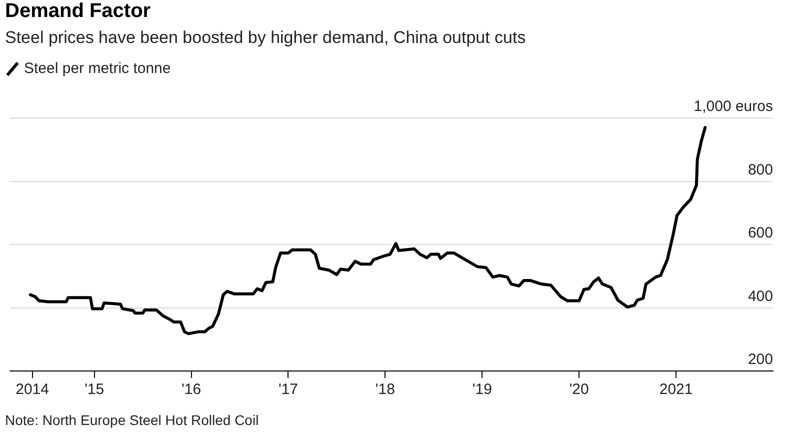 The width and height of the screenshot is (793, 443). What do you see at coordinates (78, 11) in the screenshot?
I see `chart-title: Demand Factor` at bounding box center [78, 11].